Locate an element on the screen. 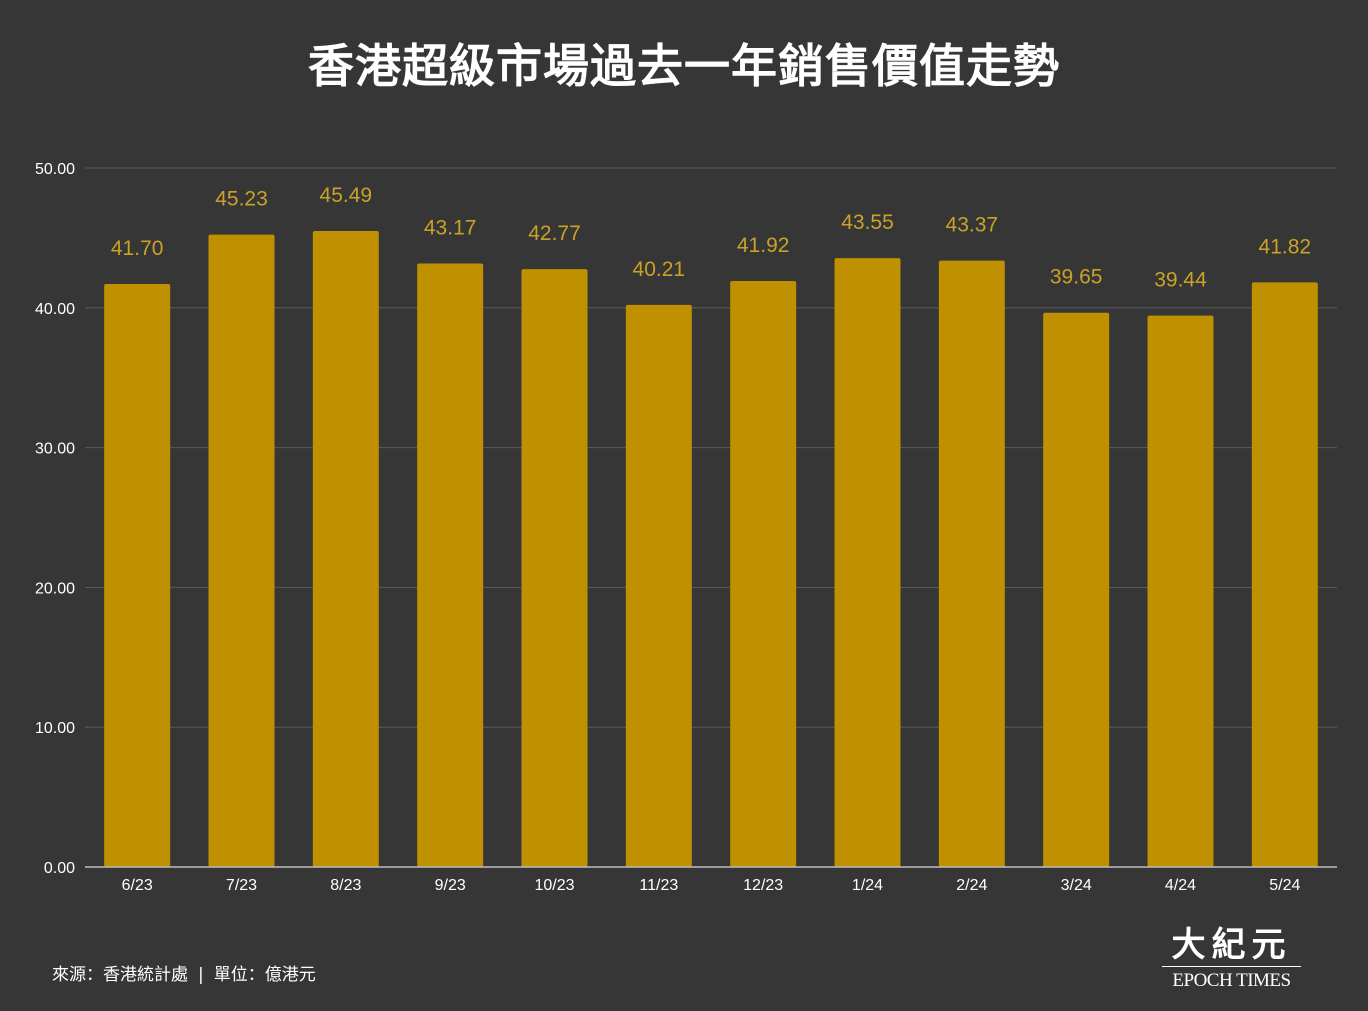 Image resolution: width=1368 pixels, height=1011 pixels. data-label: 41.92 is located at coordinates (763, 245).